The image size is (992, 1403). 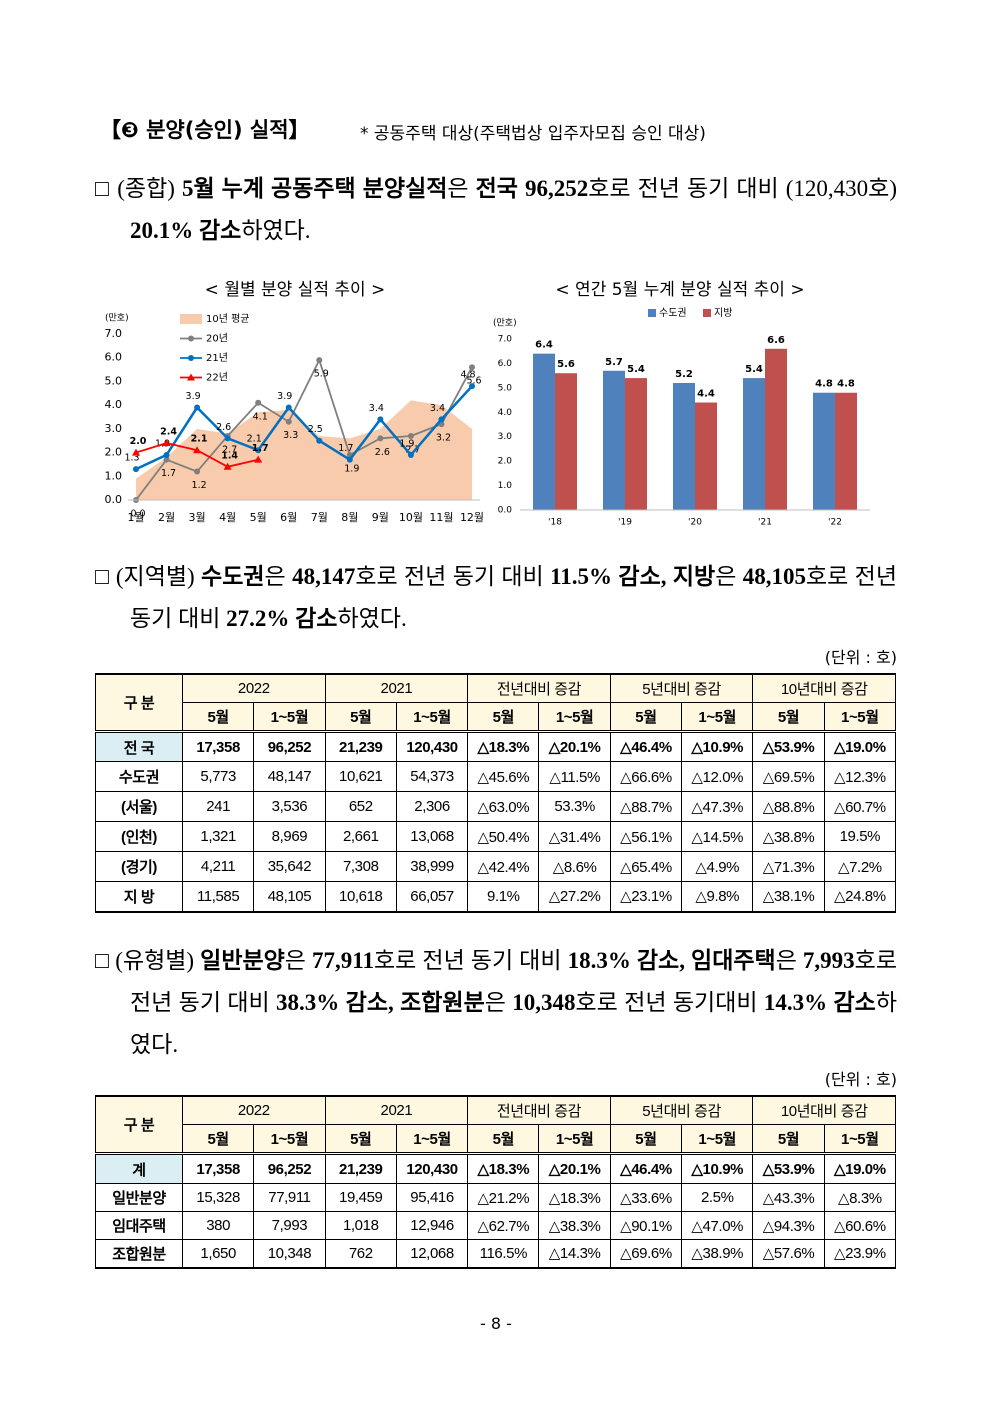 What do you see at coordinates (166, 517) in the screenshot?
I see `x-tick-label: 2월` at bounding box center [166, 517].